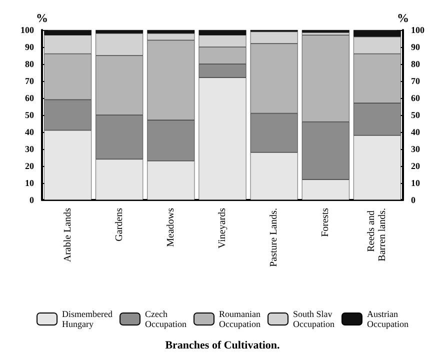 Image resolution: width=445 pixels, height=360 pixels. What do you see at coordinates (32, 200) in the screenshot?
I see `y-tick-label: 0` at bounding box center [32, 200].